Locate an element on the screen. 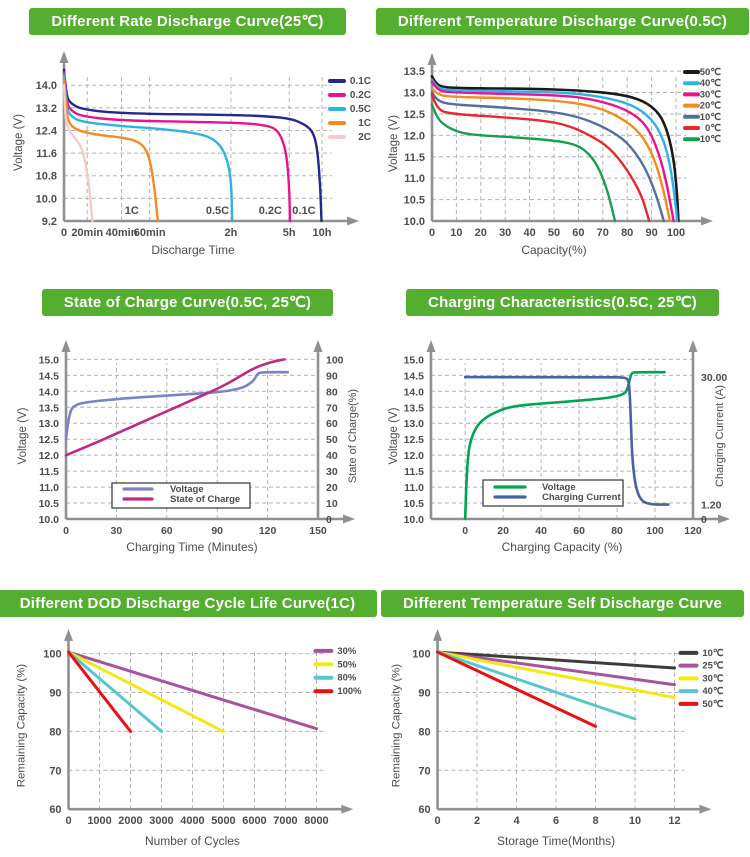 This screenshot has height=857, width=750. y-tick-label: 14.0 is located at coordinates (46, 86).